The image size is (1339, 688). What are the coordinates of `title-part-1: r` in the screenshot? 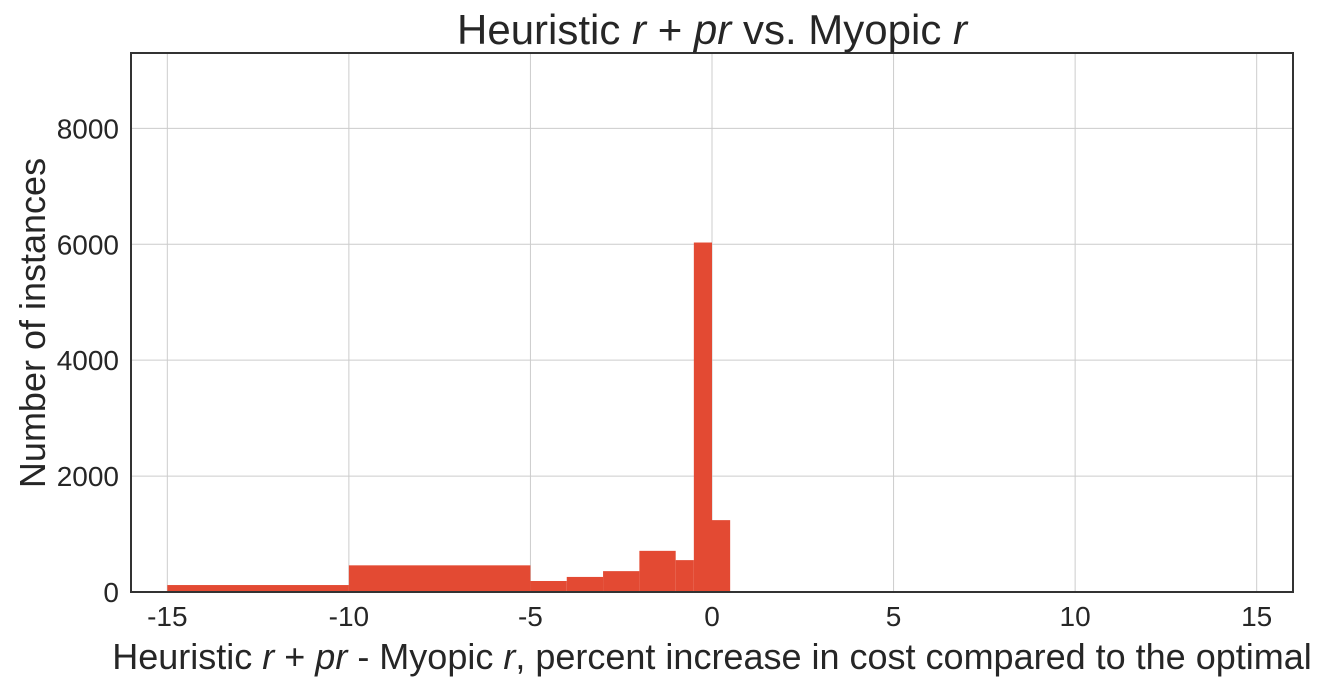 It's located at (640, 29).